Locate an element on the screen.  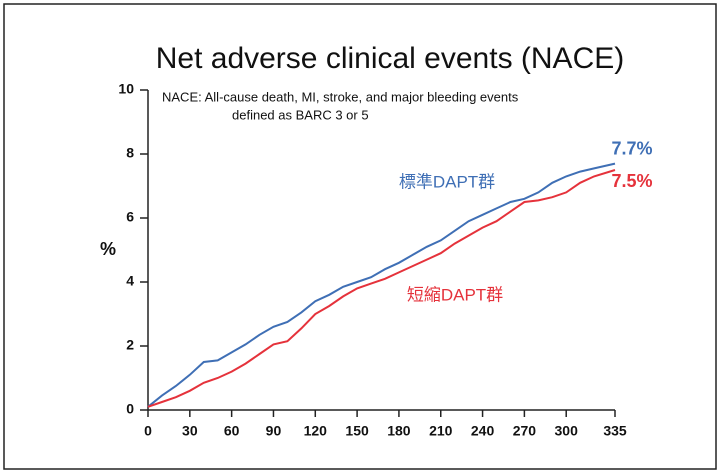
series-label: 短縮DAPT群 is located at coordinates (455, 294).